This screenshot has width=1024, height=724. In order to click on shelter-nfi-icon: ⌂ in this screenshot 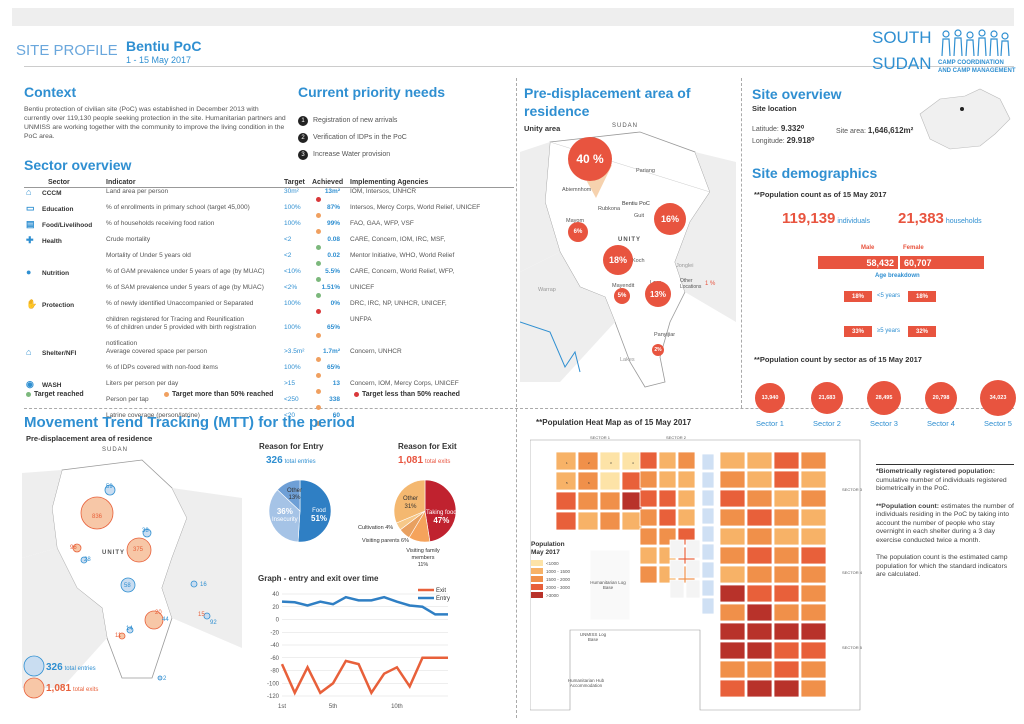, I will do `click(29, 352)`.